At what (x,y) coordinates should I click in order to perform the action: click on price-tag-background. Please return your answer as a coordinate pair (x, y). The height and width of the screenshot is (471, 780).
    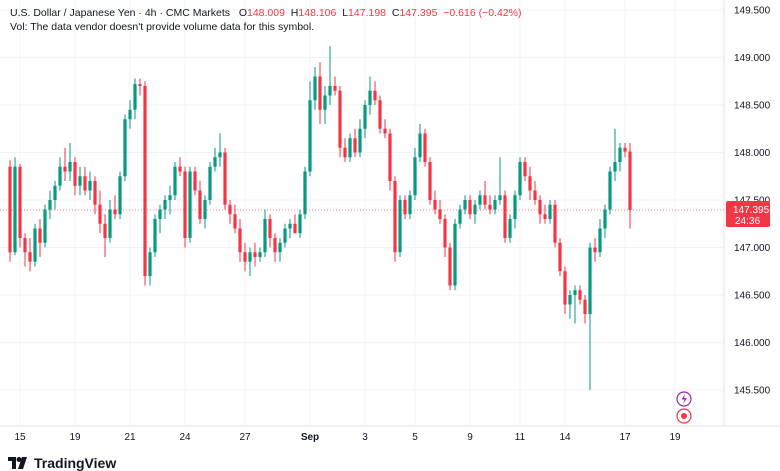
    Looking at the image, I should click on (748, 213).